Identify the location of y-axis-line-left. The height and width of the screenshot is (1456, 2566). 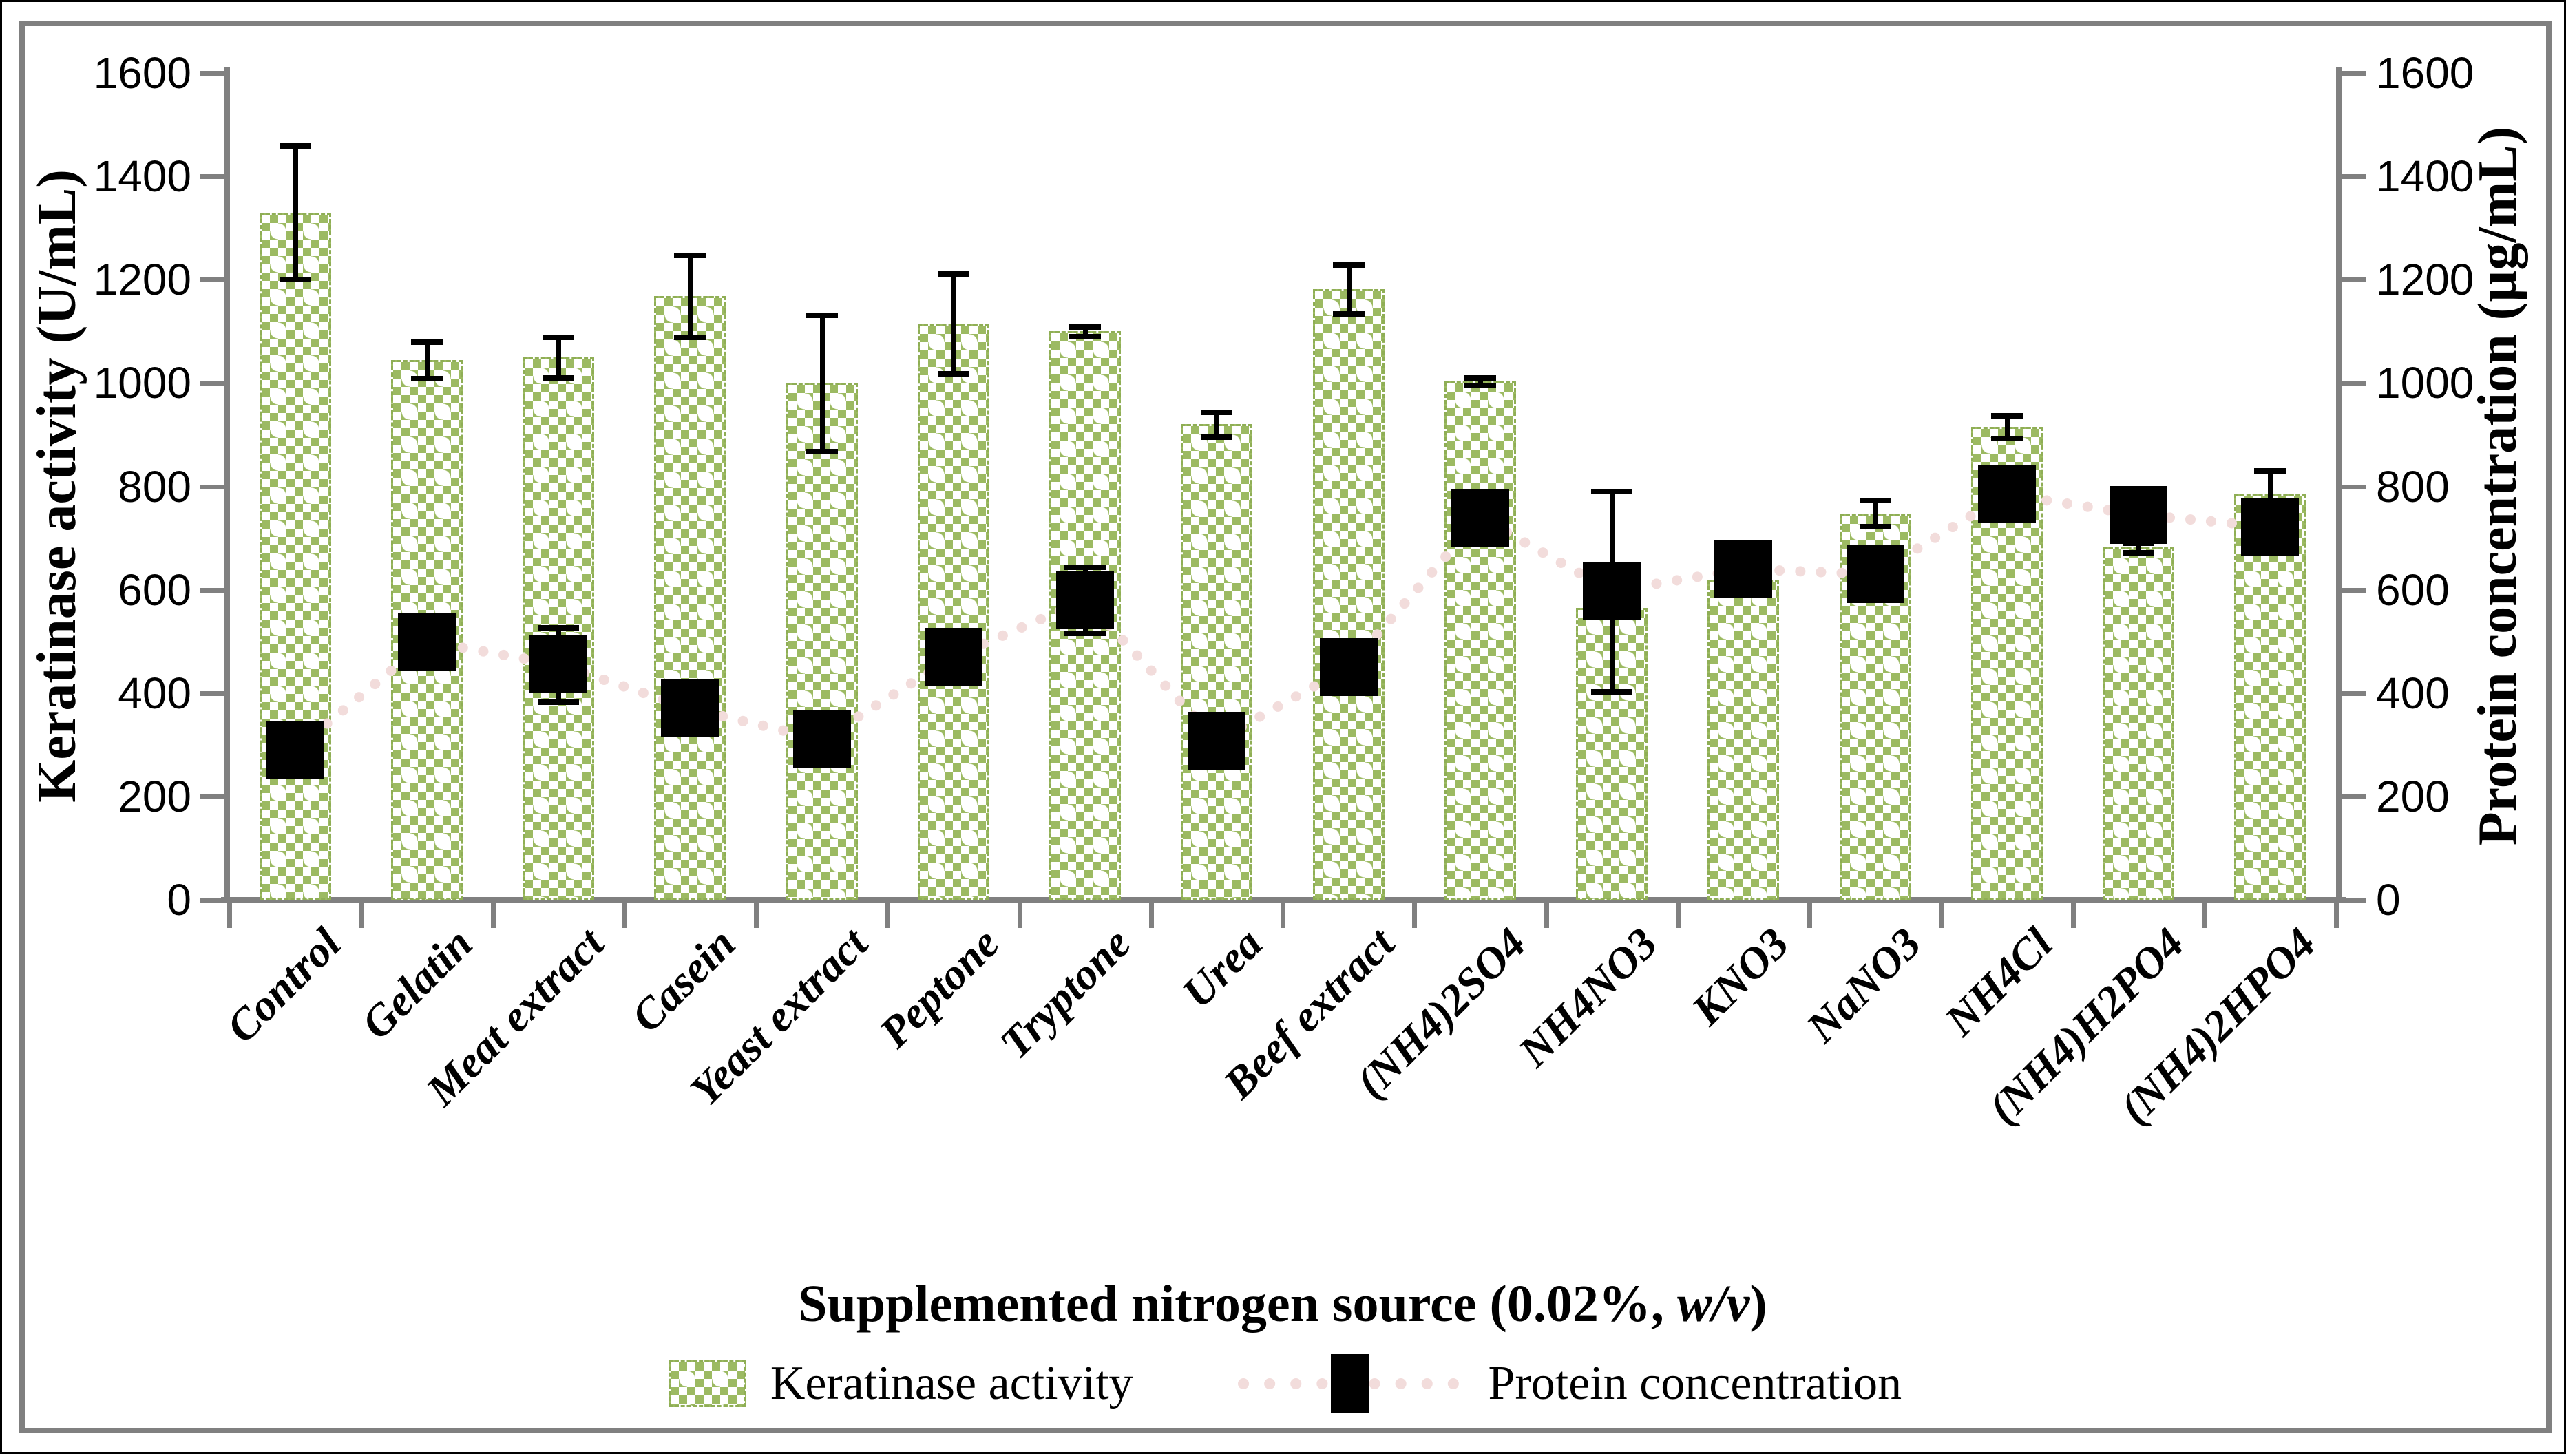
(227, 485).